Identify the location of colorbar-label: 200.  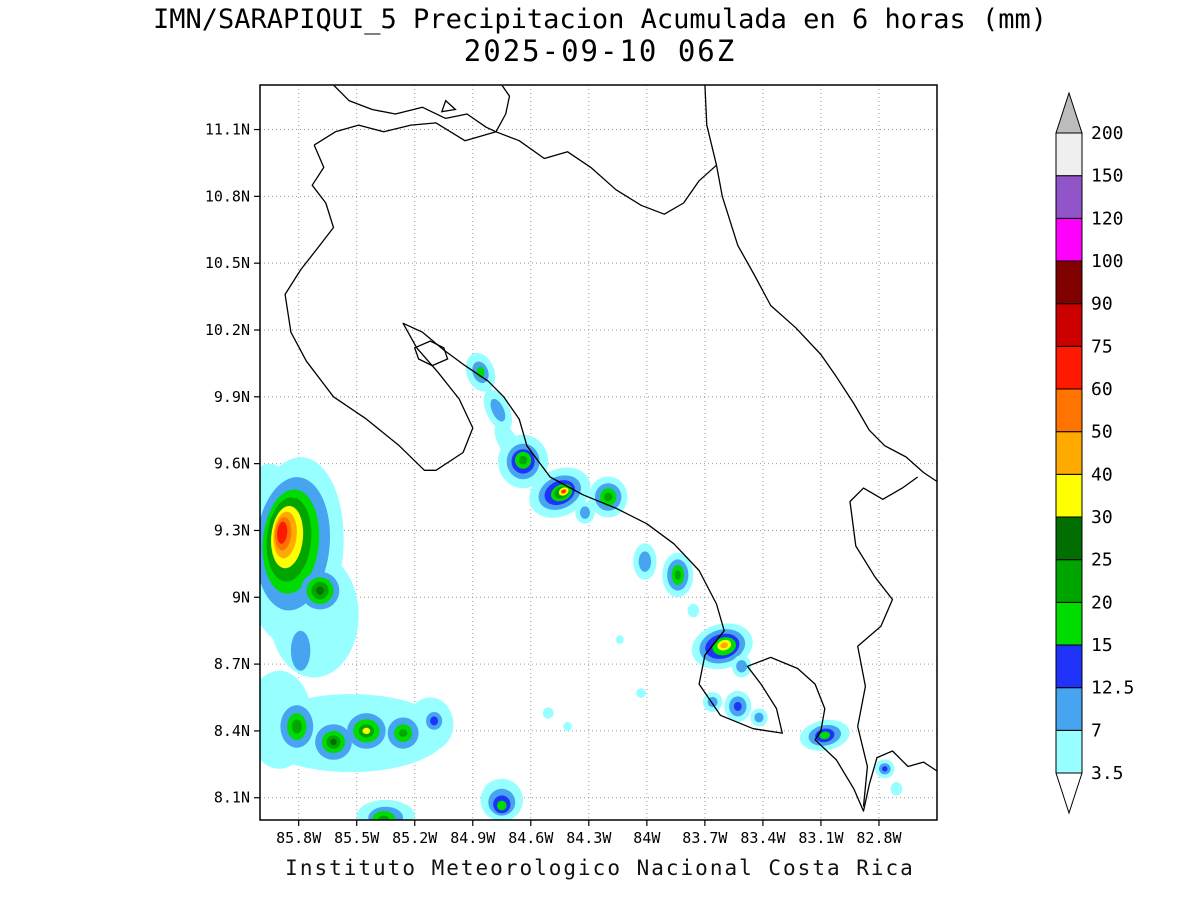
(1107, 133).